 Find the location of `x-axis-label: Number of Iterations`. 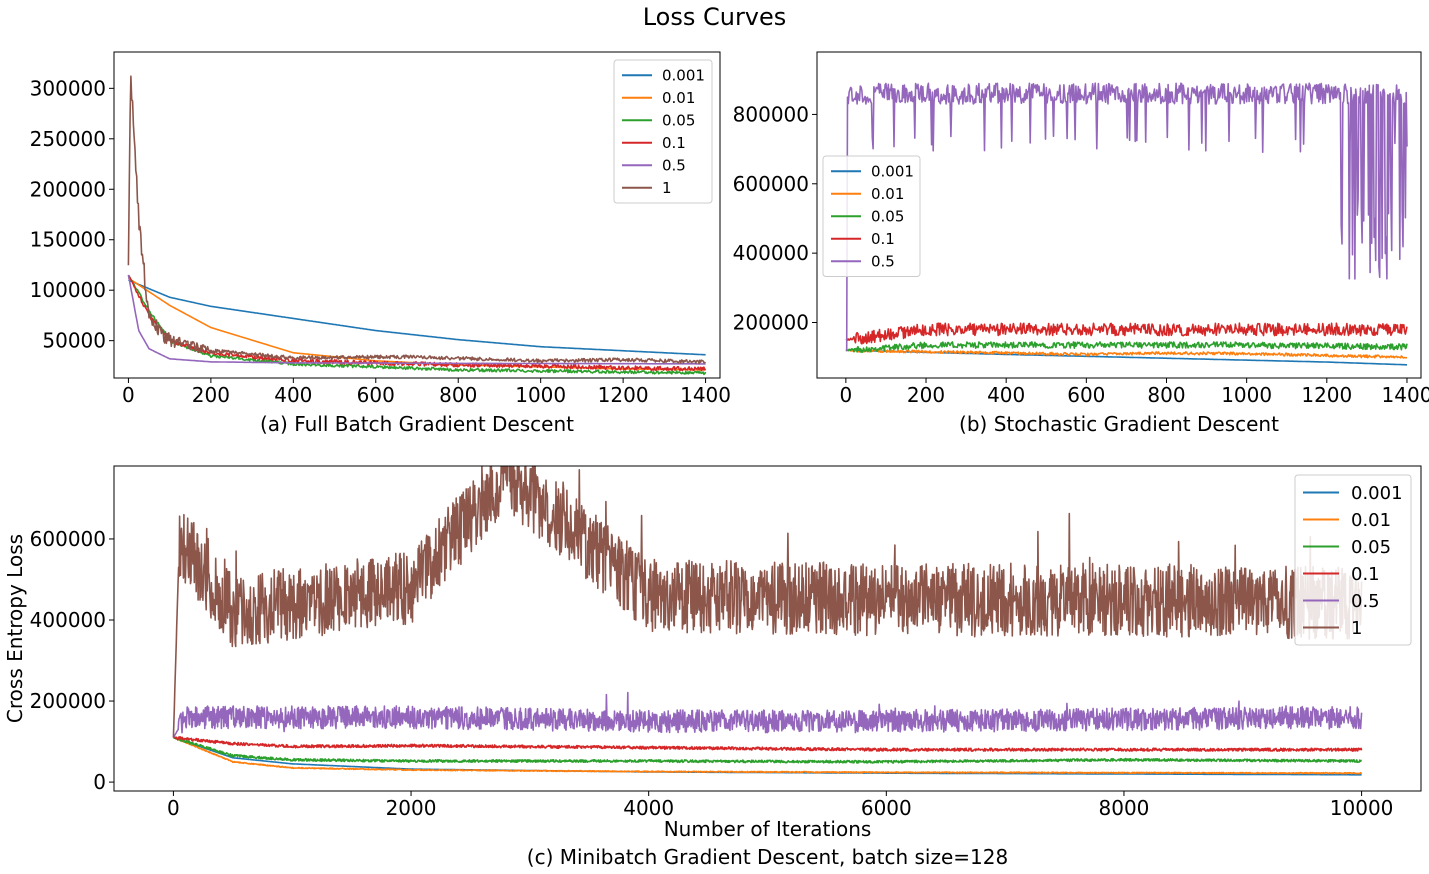

x-axis-label: Number of Iterations is located at coordinates (768, 829).